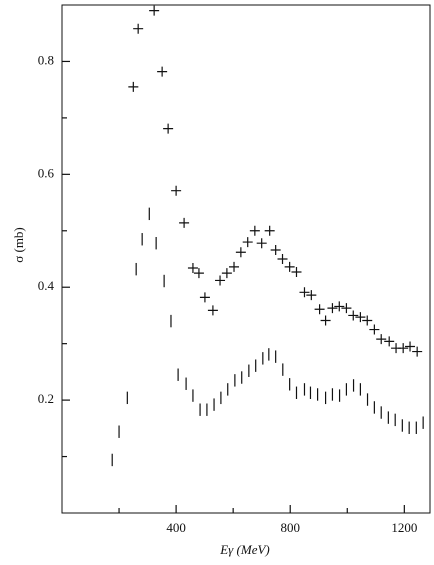  Describe the element at coordinates (244, 549) in the screenshot. I see `x-axis-title: Eγ (MeV)` at that location.